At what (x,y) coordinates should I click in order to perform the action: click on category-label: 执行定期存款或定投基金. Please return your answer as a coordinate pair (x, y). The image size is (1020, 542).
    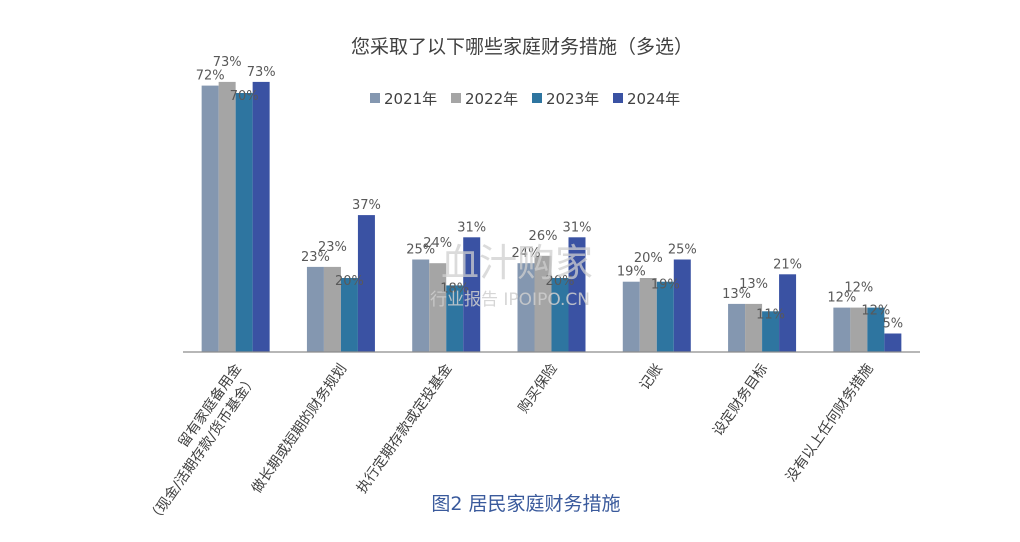
    Looking at the image, I should click on (404, 429).